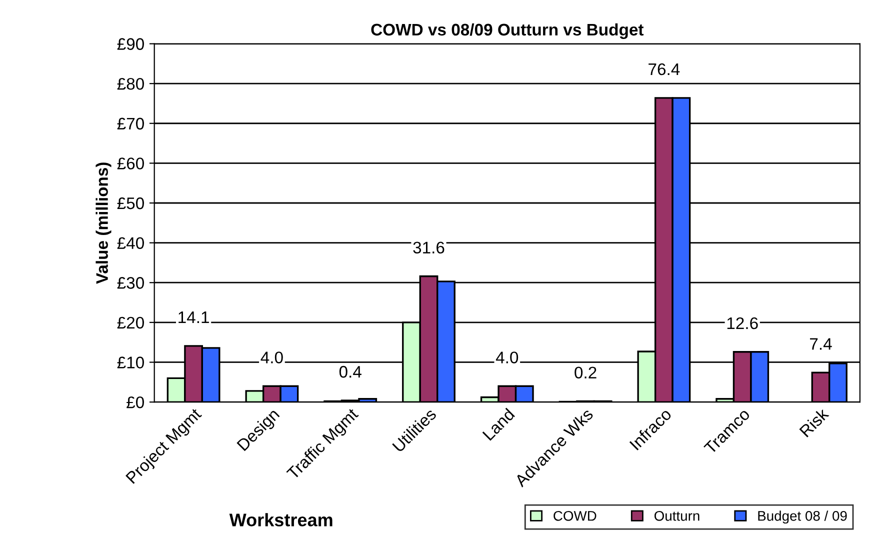  I want to click on y-tick-label: £40, so click(130, 243).